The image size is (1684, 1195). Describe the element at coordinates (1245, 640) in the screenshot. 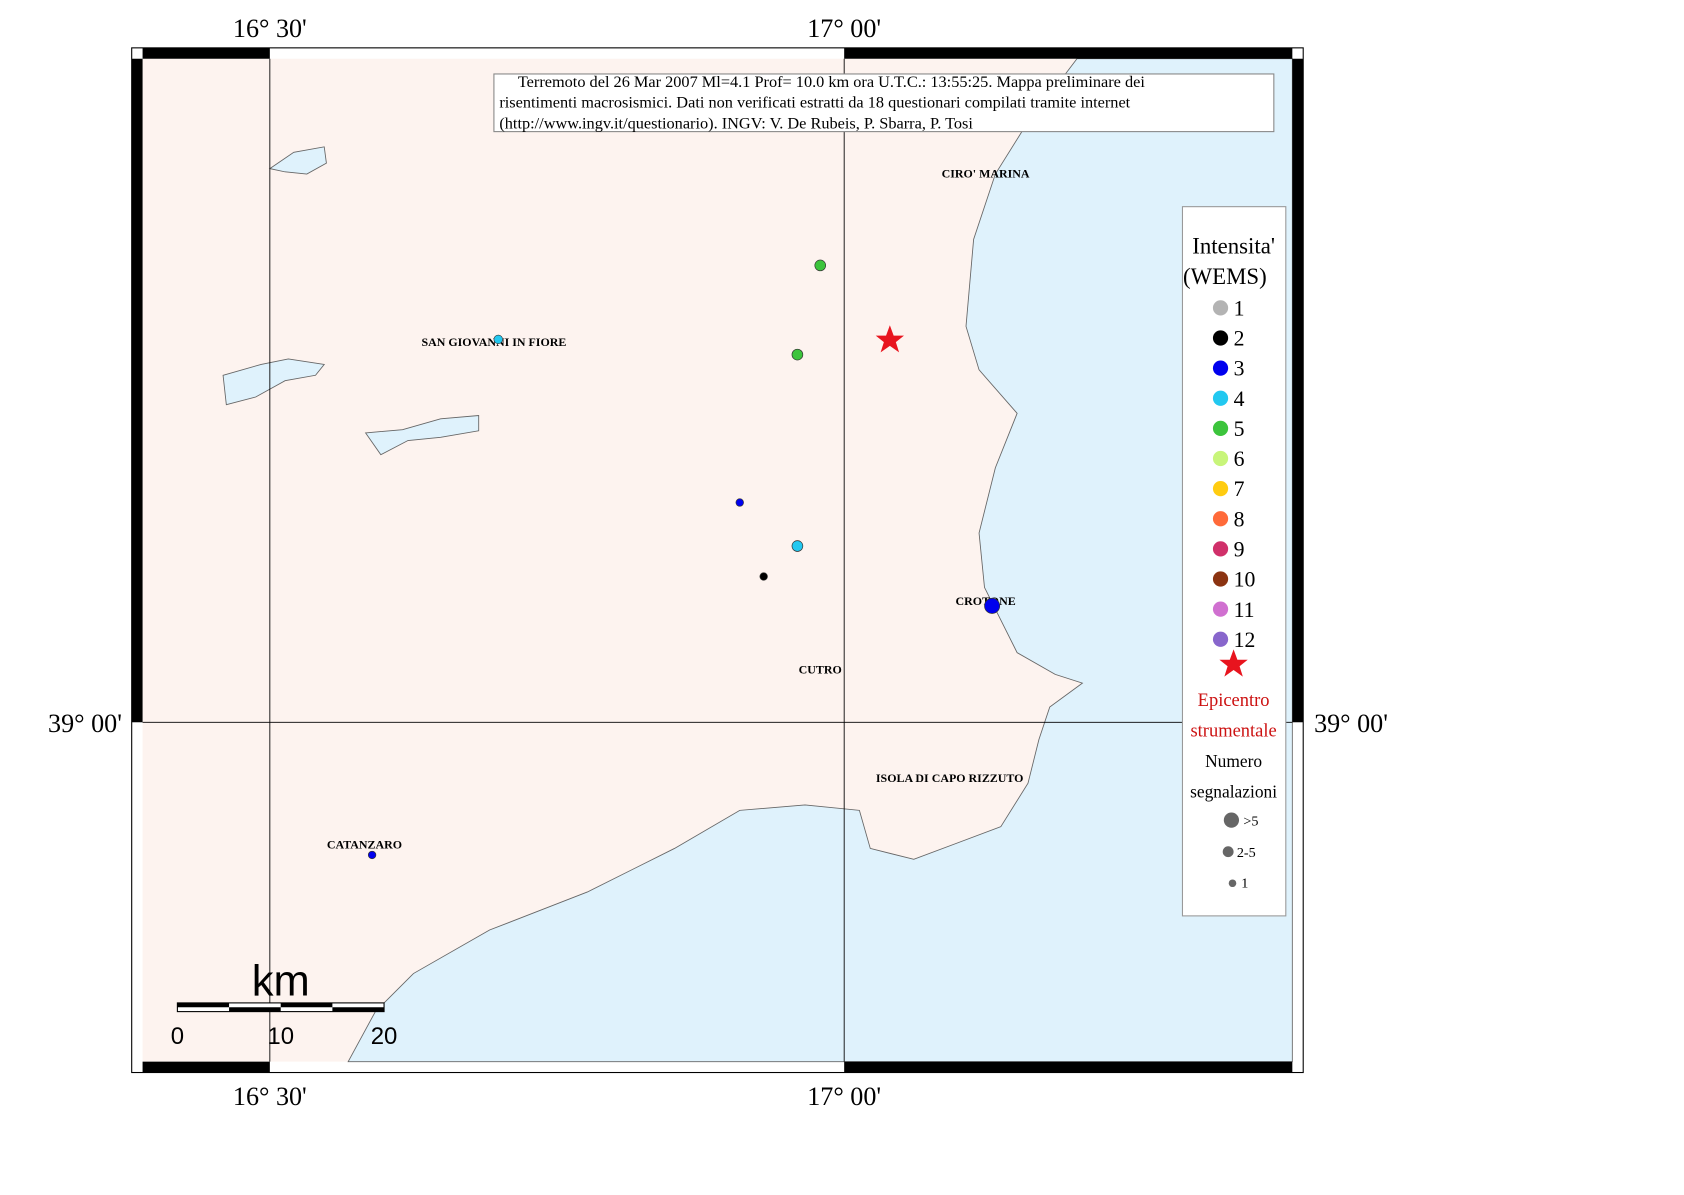

I see `legend-label: 12` at that location.